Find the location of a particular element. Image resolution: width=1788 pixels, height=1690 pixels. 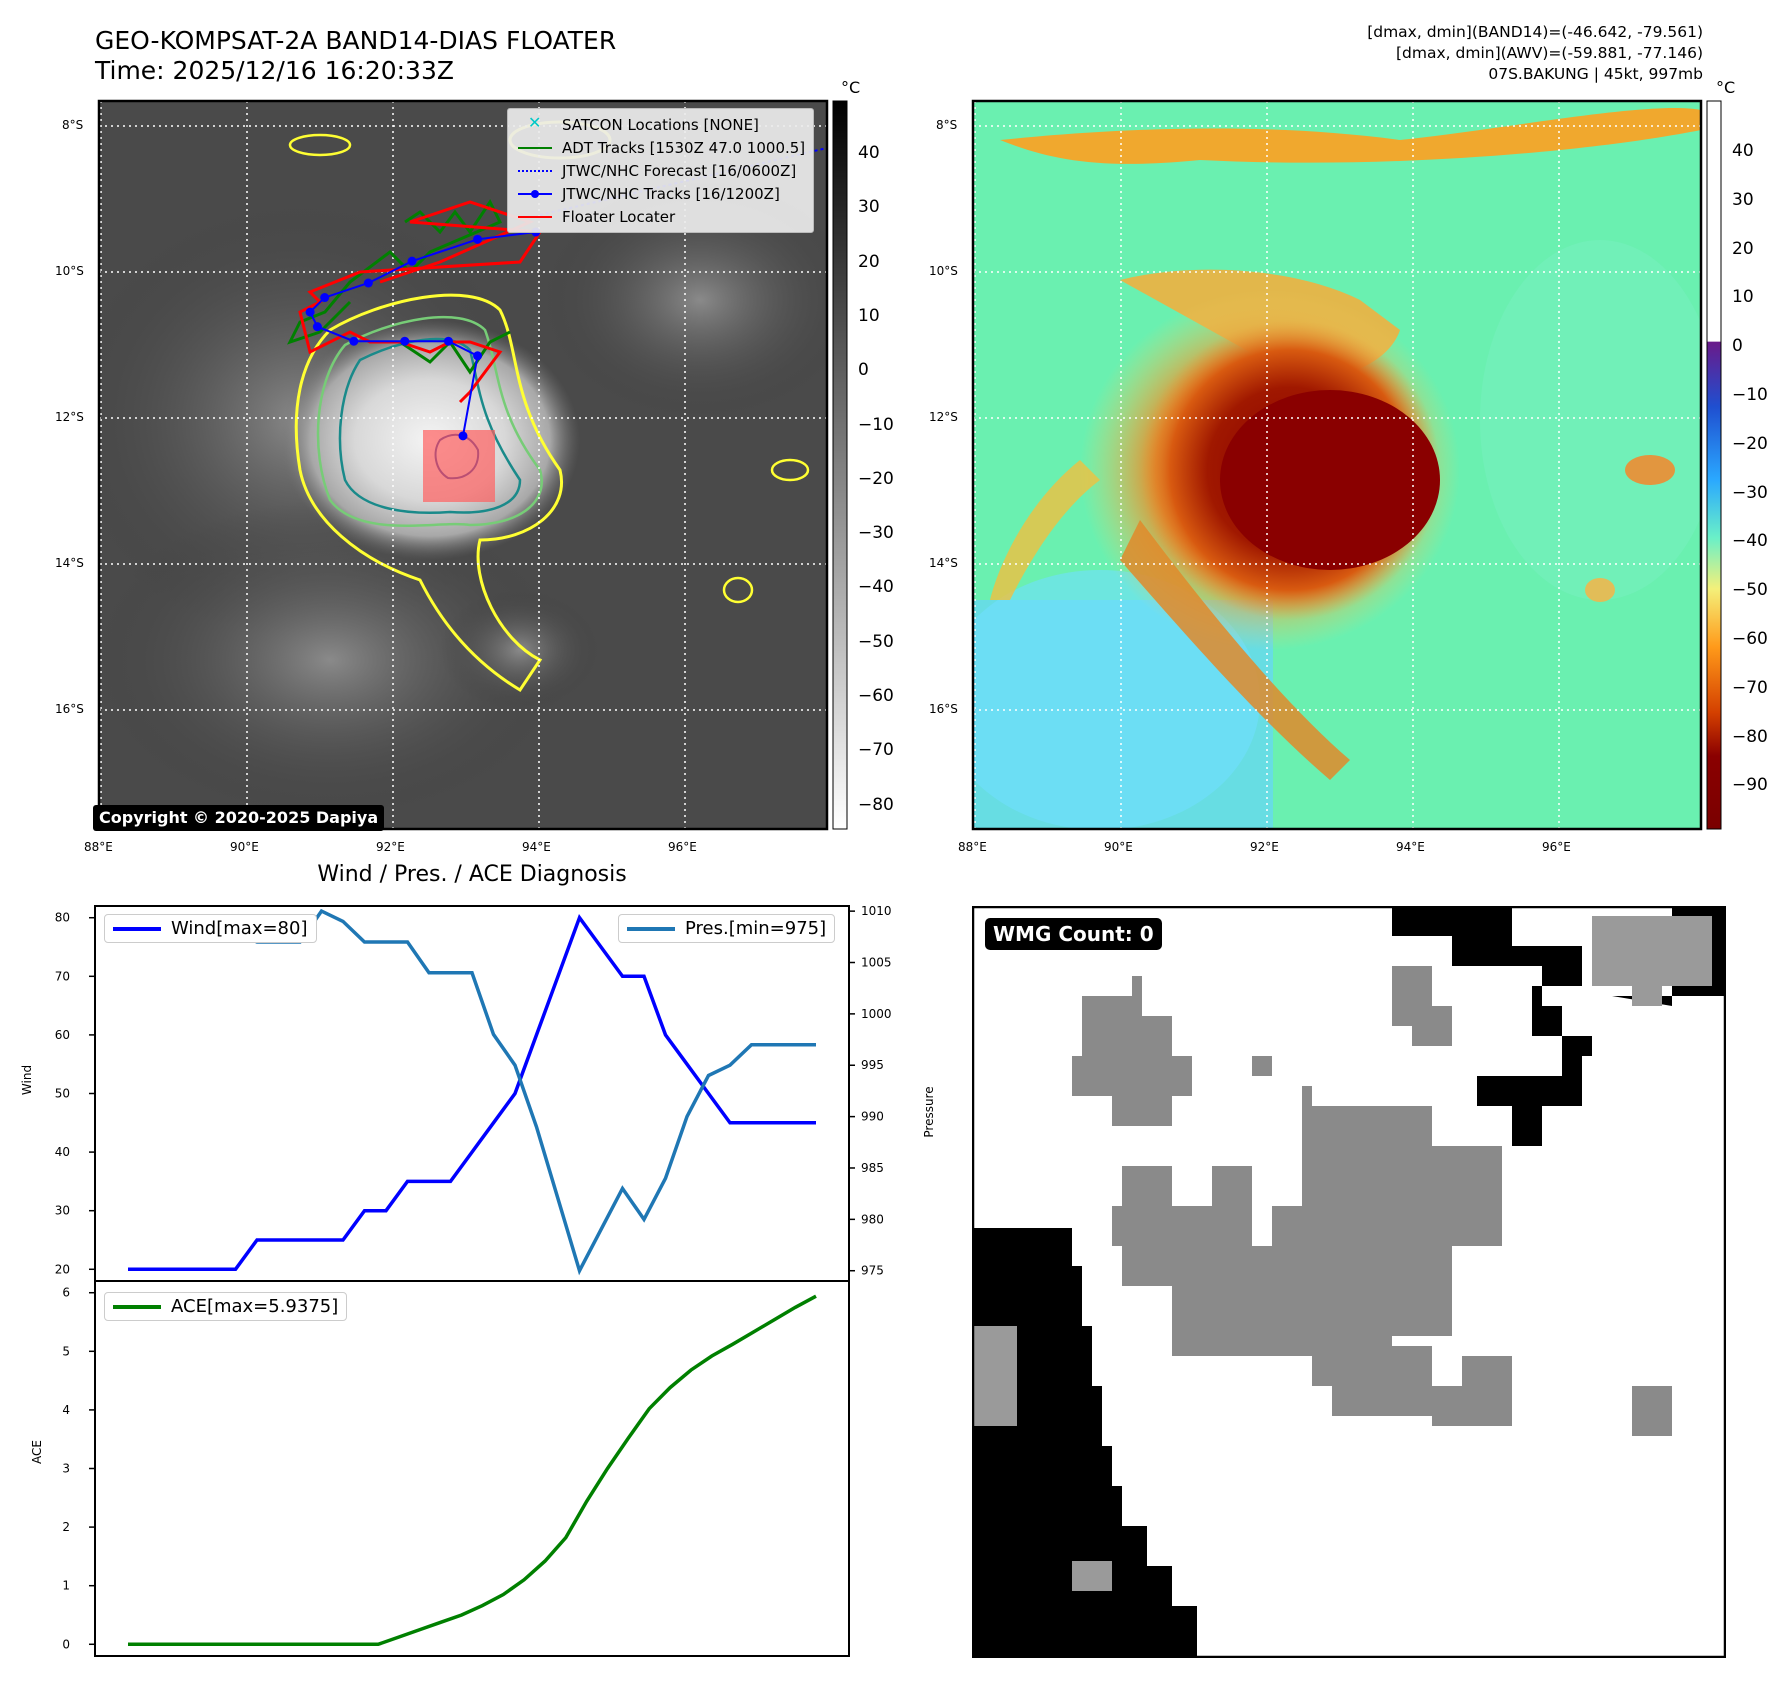

ace-tick-label: 5 is located at coordinates (66, 1351).